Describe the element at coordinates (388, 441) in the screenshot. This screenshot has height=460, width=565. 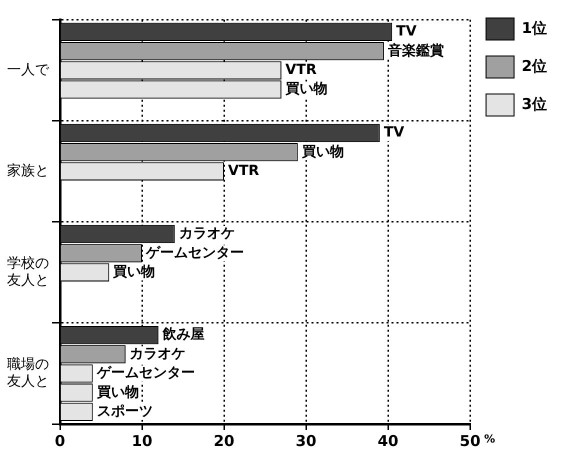
I see `x-tick-label: 40` at that location.